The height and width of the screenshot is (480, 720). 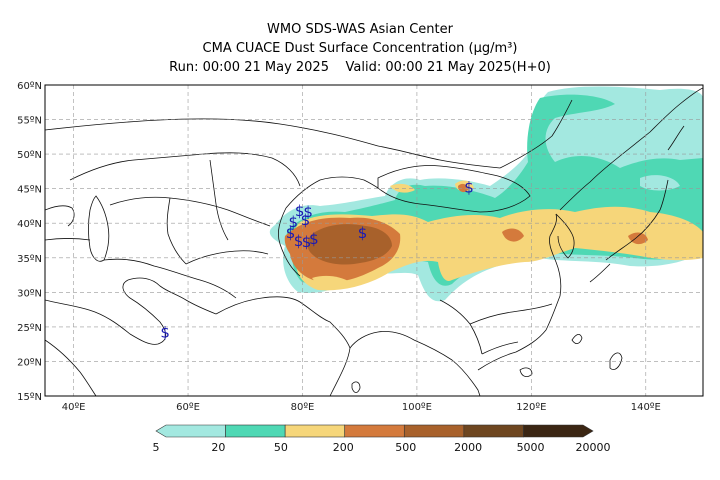 What do you see at coordinates (382, 447) in the screenshot?
I see `colorbar-labels: 5 20 50 200 500 2000 5000 20000` at bounding box center [382, 447].